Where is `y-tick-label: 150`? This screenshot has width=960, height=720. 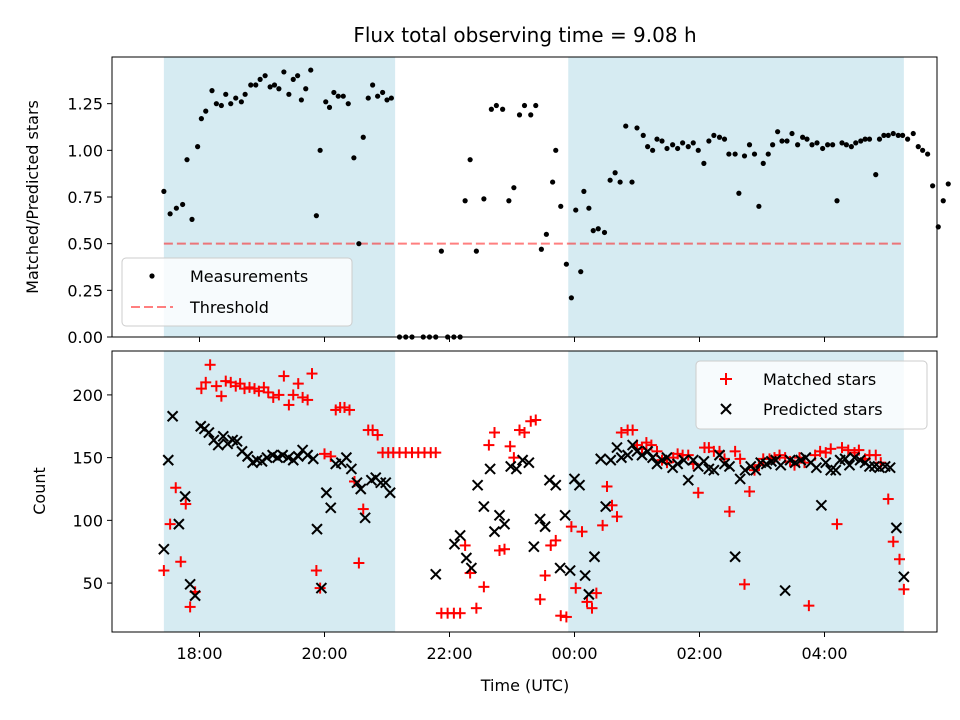 y-tick-label: 150 is located at coordinates (87, 458).